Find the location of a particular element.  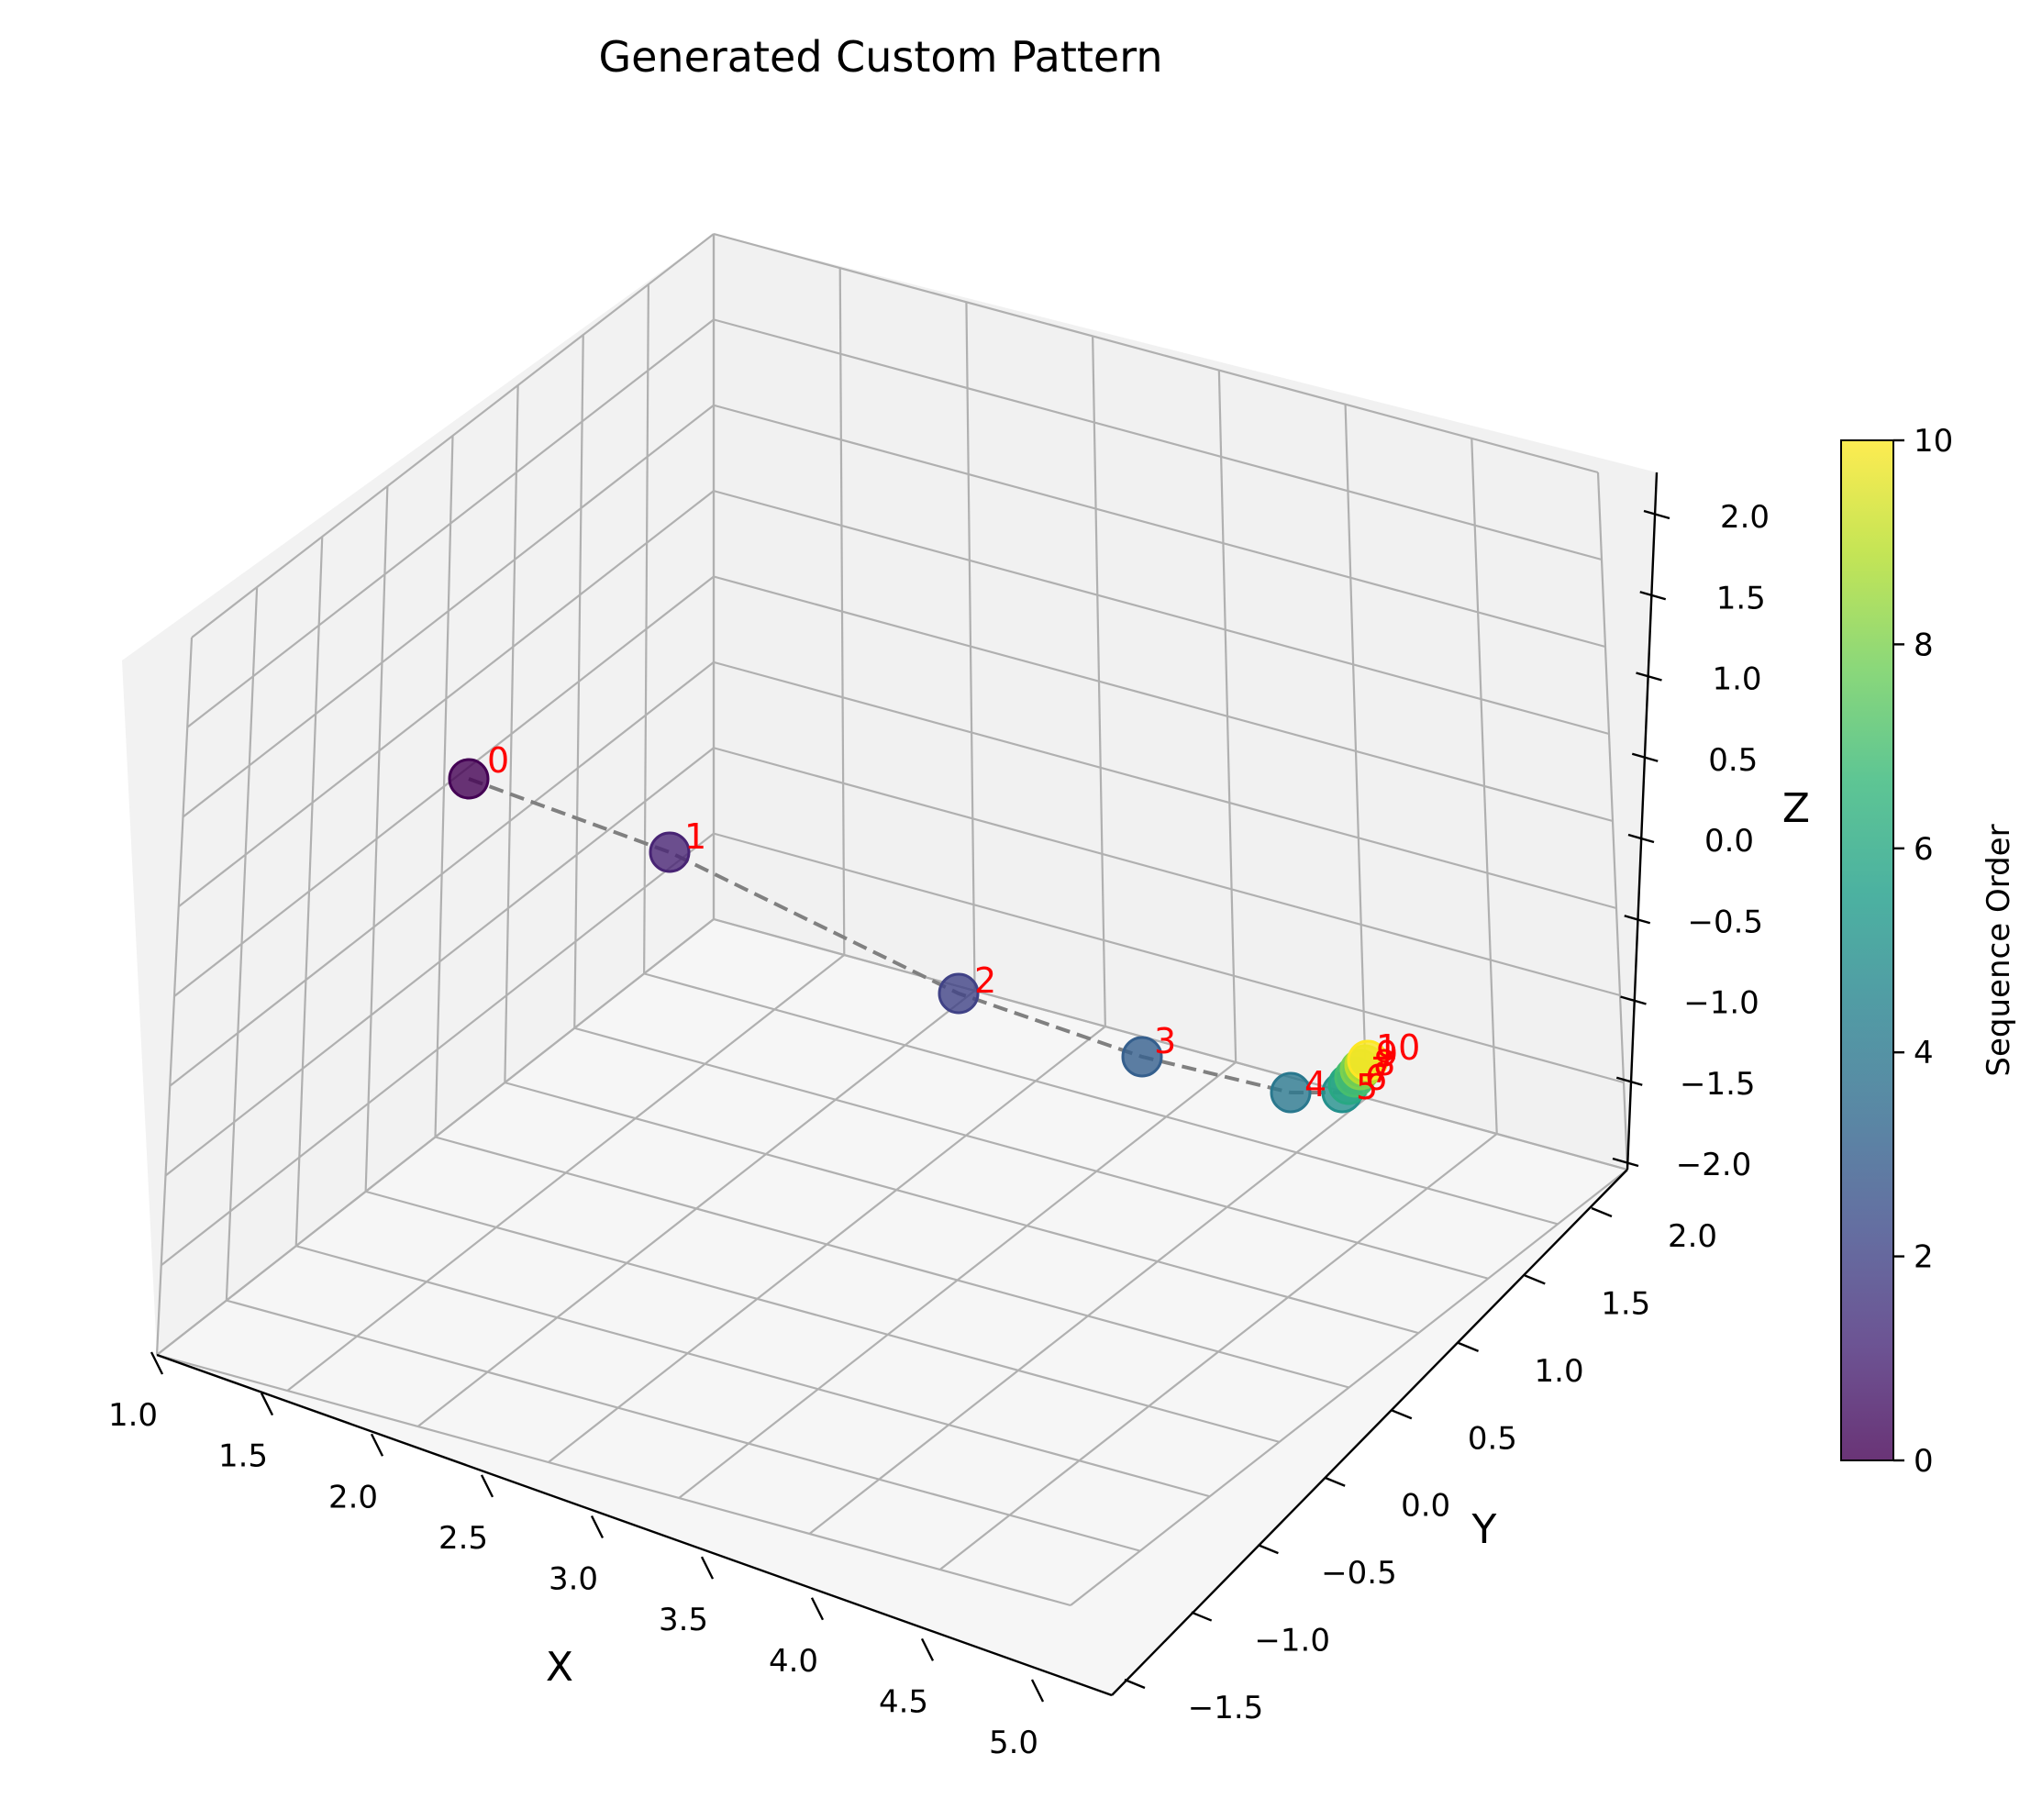

z-tick-label: 0.0 is located at coordinates (1729, 841).